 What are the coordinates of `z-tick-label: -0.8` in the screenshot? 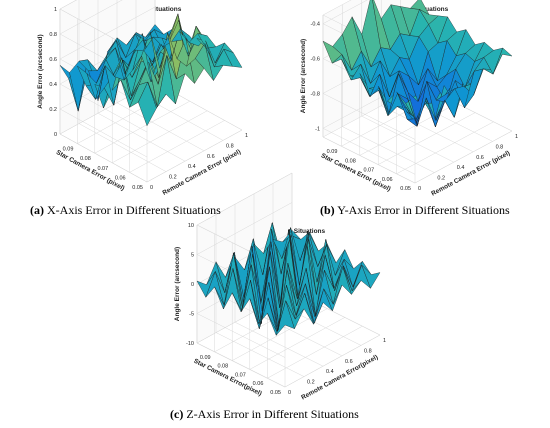 It's located at (315, 94).